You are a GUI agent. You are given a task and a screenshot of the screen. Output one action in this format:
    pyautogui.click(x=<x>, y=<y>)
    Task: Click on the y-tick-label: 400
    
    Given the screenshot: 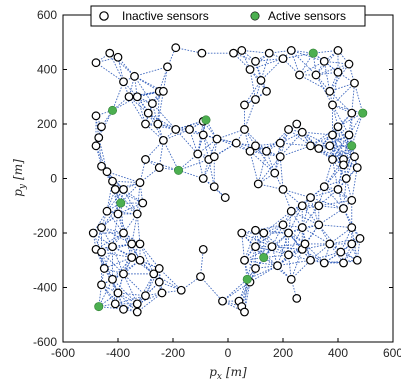 What is the action you would take?
    pyautogui.click(x=47, y=70)
    